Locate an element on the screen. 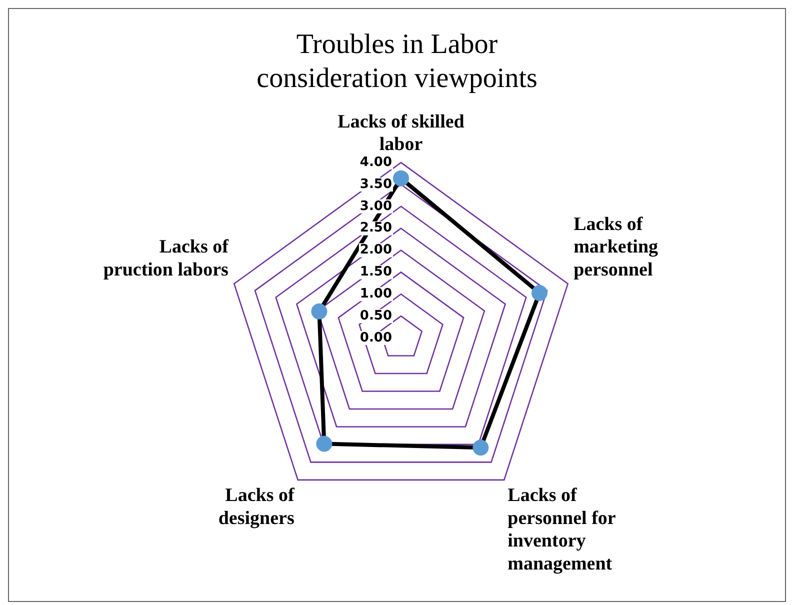 The width and height of the screenshot is (794, 605). y-tick-label: 1.00 is located at coordinates (376, 294).